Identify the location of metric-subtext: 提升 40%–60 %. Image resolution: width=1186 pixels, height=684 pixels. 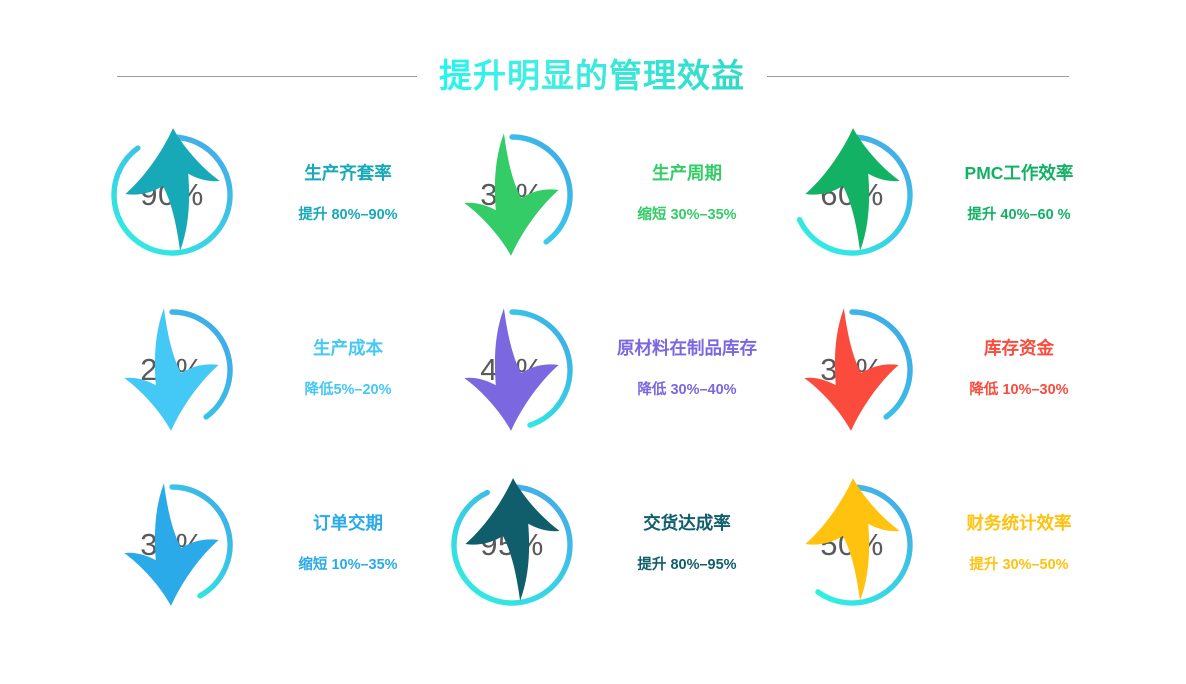
(1019, 215).